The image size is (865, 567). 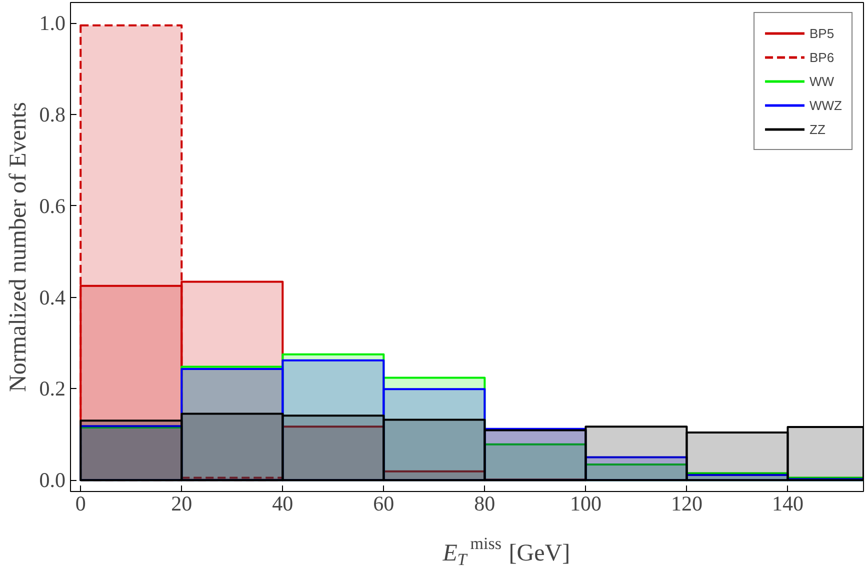 I want to click on legend-label: WW, so click(x=822, y=81).